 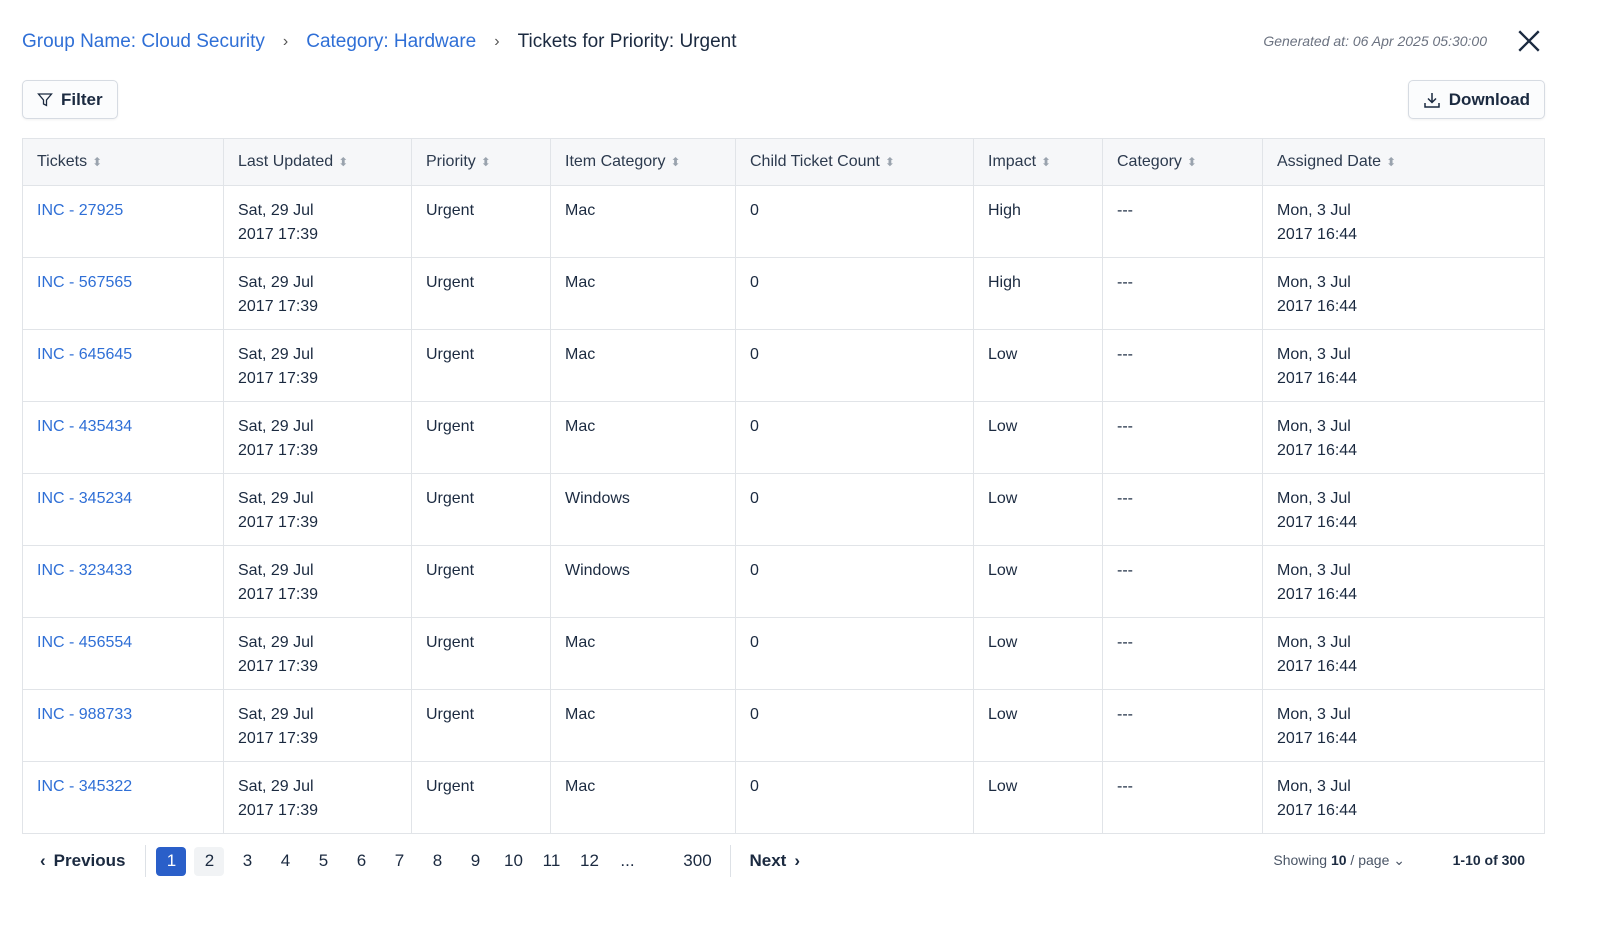 What do you see at coordinates (391, 41) in the screenshot?
I see `breadcrumb-category: Category: Hardware` at bounding box center [391, 41].